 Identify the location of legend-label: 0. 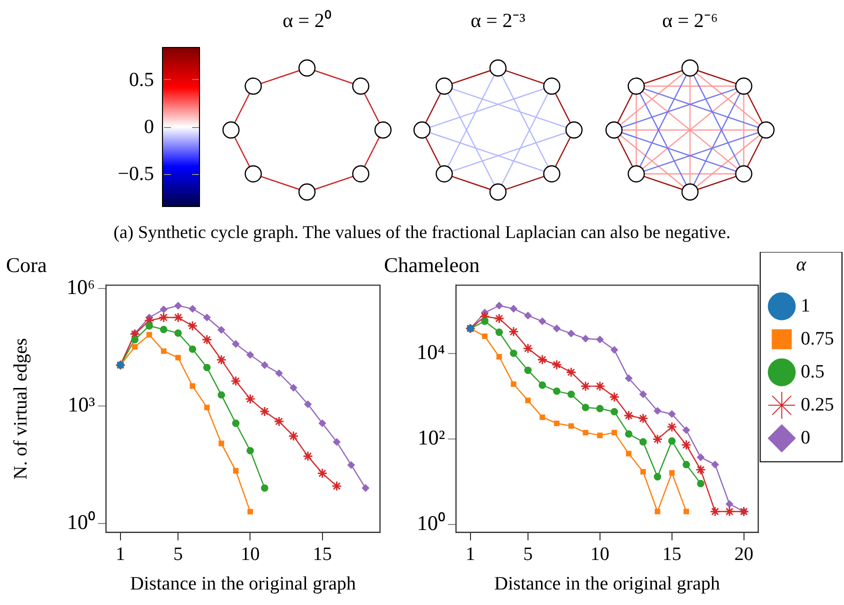
(805, 437).